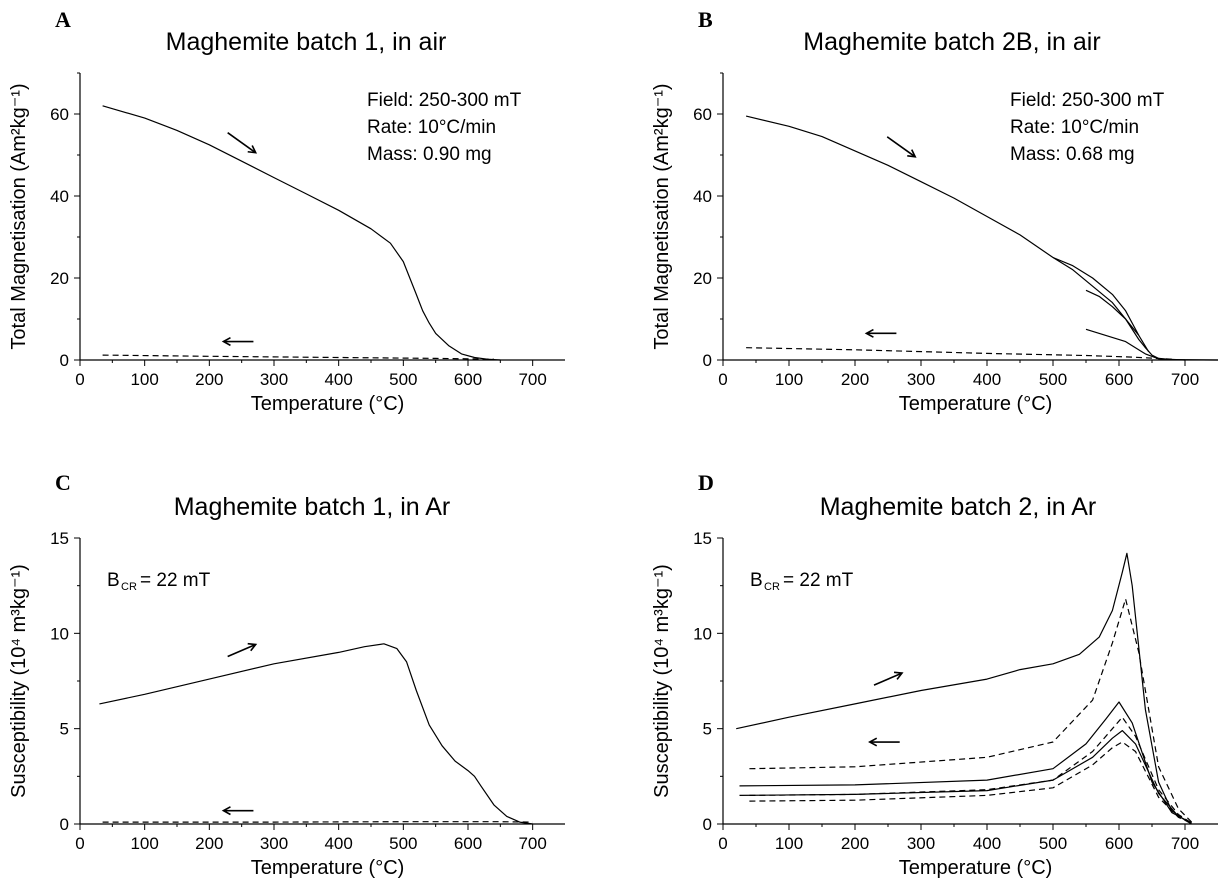 The image size is (1225, 893). Describe the element at coordinates (702, 114) in the screenshot. I see `y-tick-label: 60` at that location.